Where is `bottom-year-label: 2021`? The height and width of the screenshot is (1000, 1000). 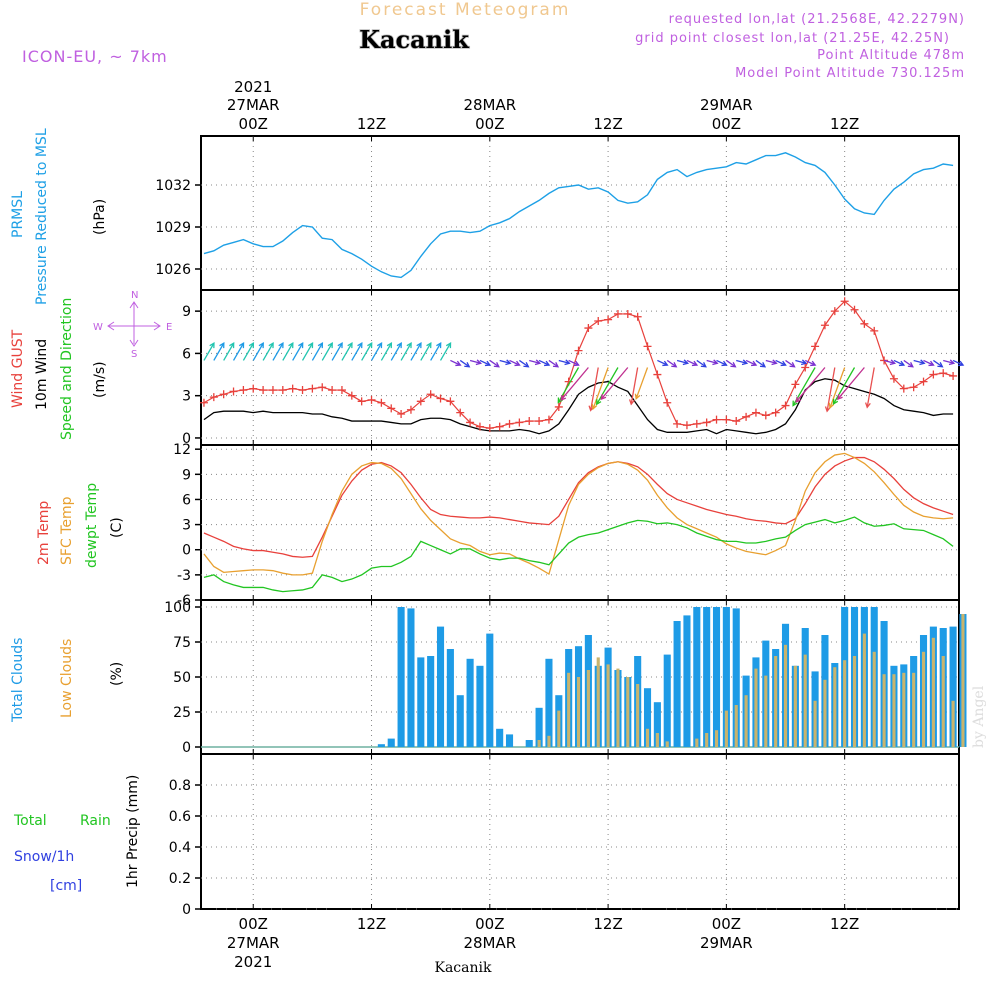 bottom-year-label: 2021 is located at coordinates (253, 962).